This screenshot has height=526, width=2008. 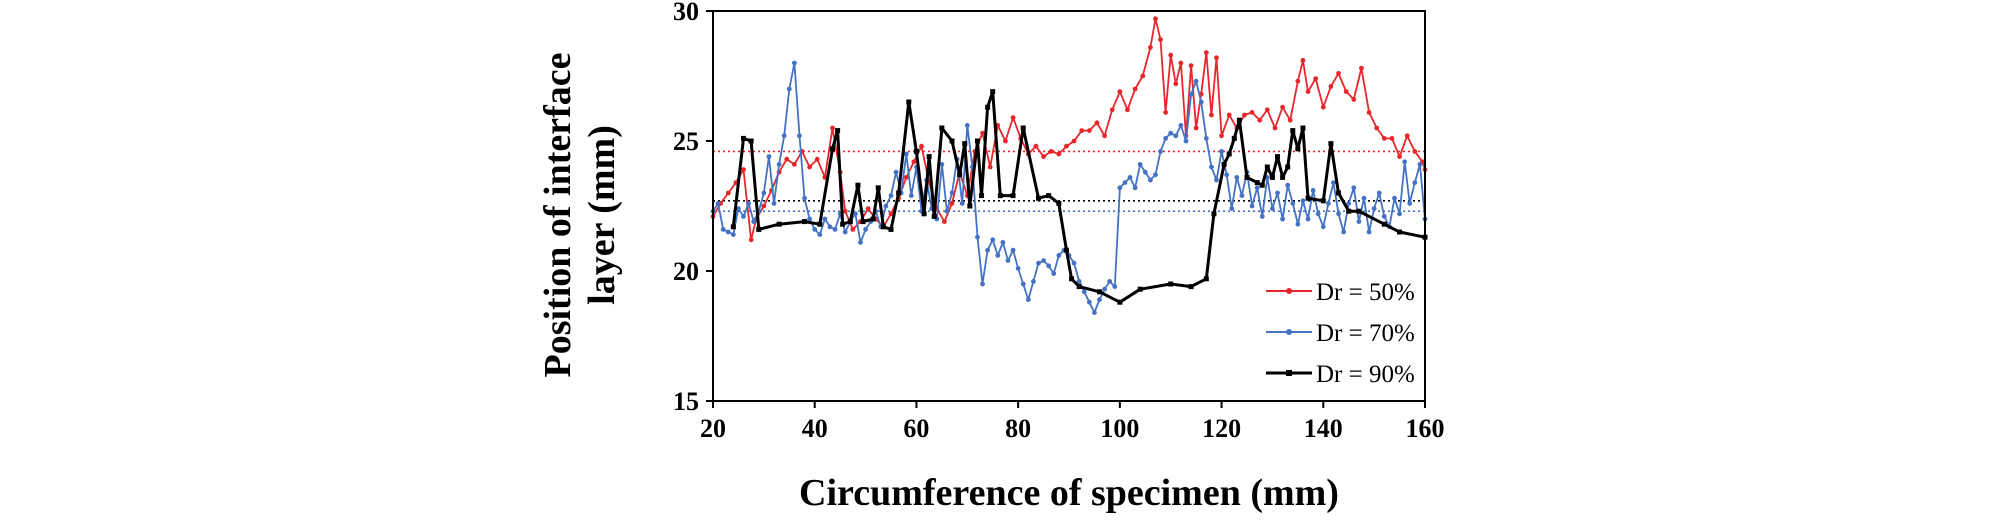 What do you see at coordinates (558, 214) in the screenshot?
I see `y-axis-title-line-1: Position of interface` at bounding box center [558, 214].